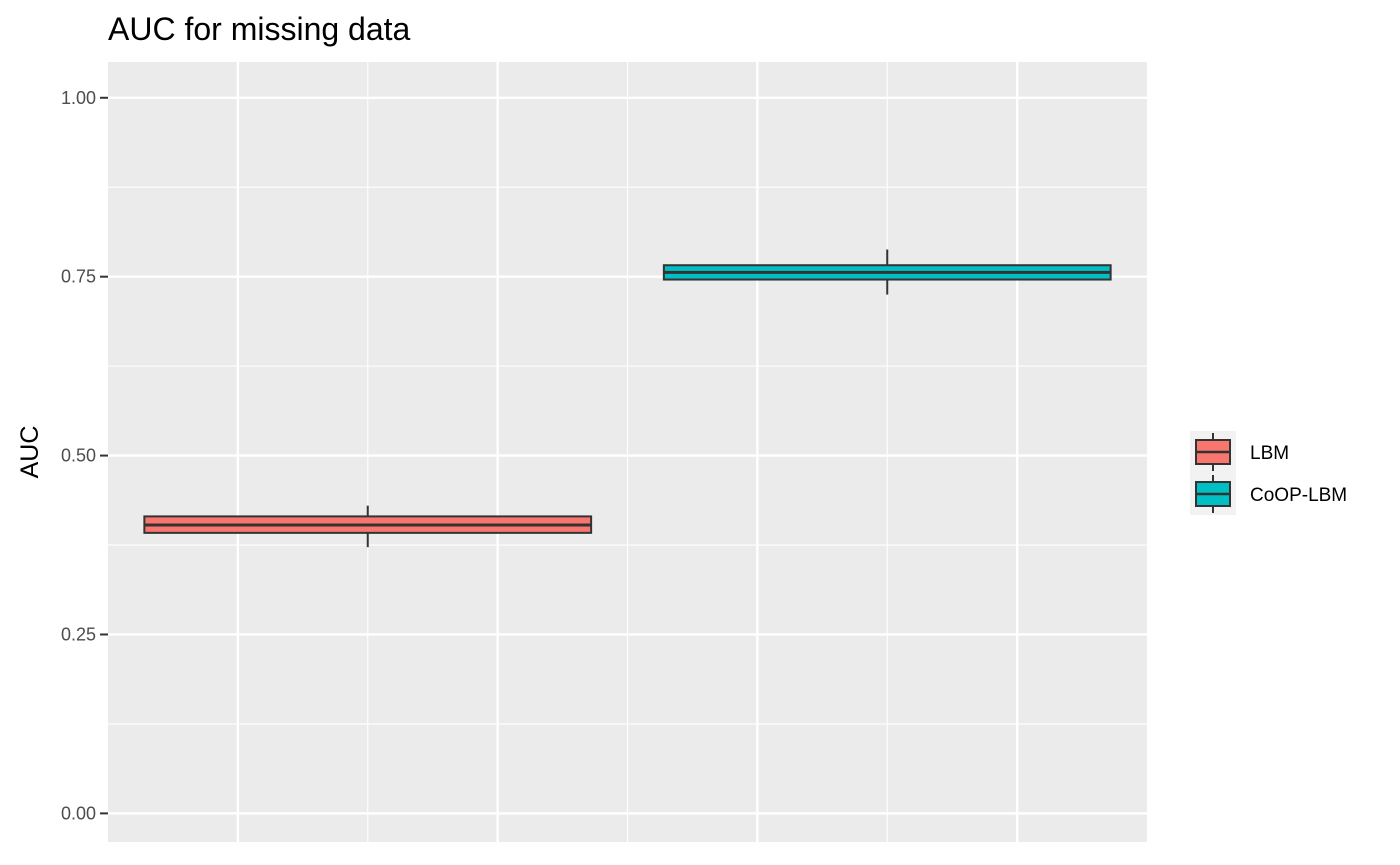 The height and width of the screenshot is (865, 1400). I want to click on y-tick-label: 0.25, so click(78, 634).